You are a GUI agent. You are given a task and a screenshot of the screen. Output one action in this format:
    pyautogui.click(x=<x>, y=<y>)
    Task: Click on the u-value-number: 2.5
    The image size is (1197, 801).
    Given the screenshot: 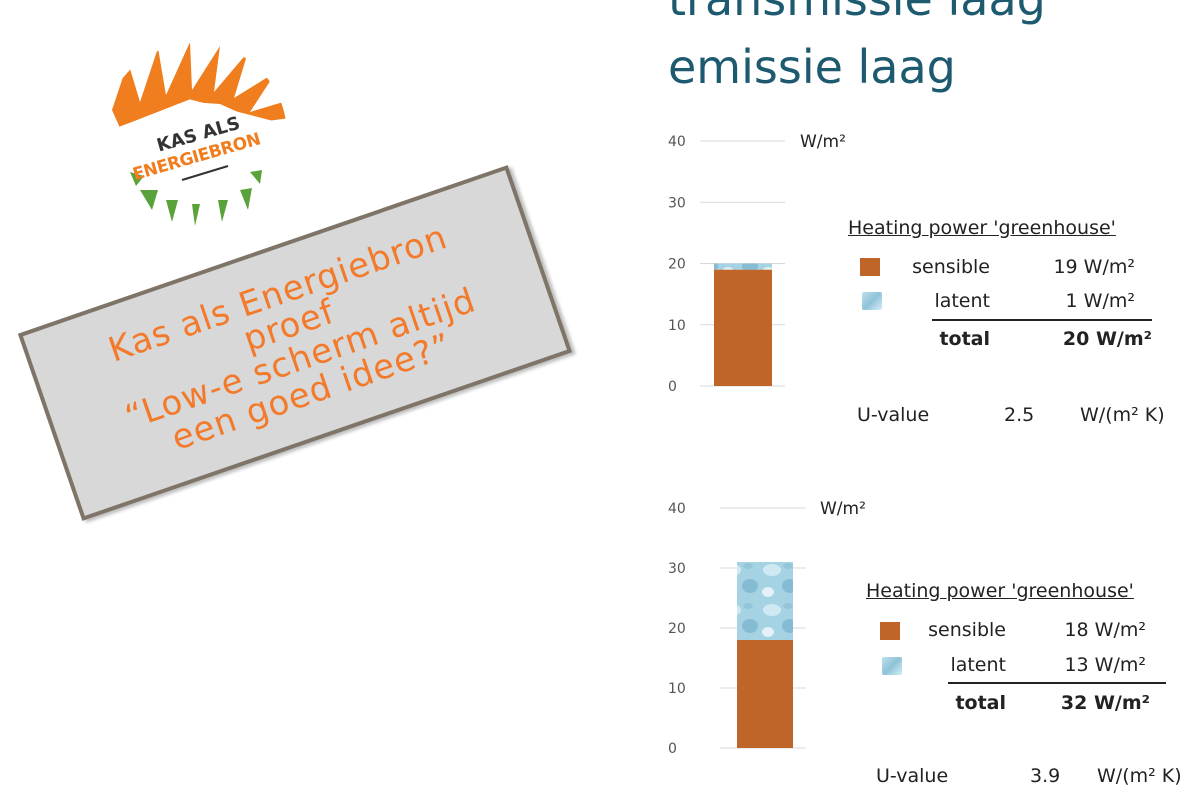 What is the action you would take?
    pyautogui.click(x=1019, y=415)
    